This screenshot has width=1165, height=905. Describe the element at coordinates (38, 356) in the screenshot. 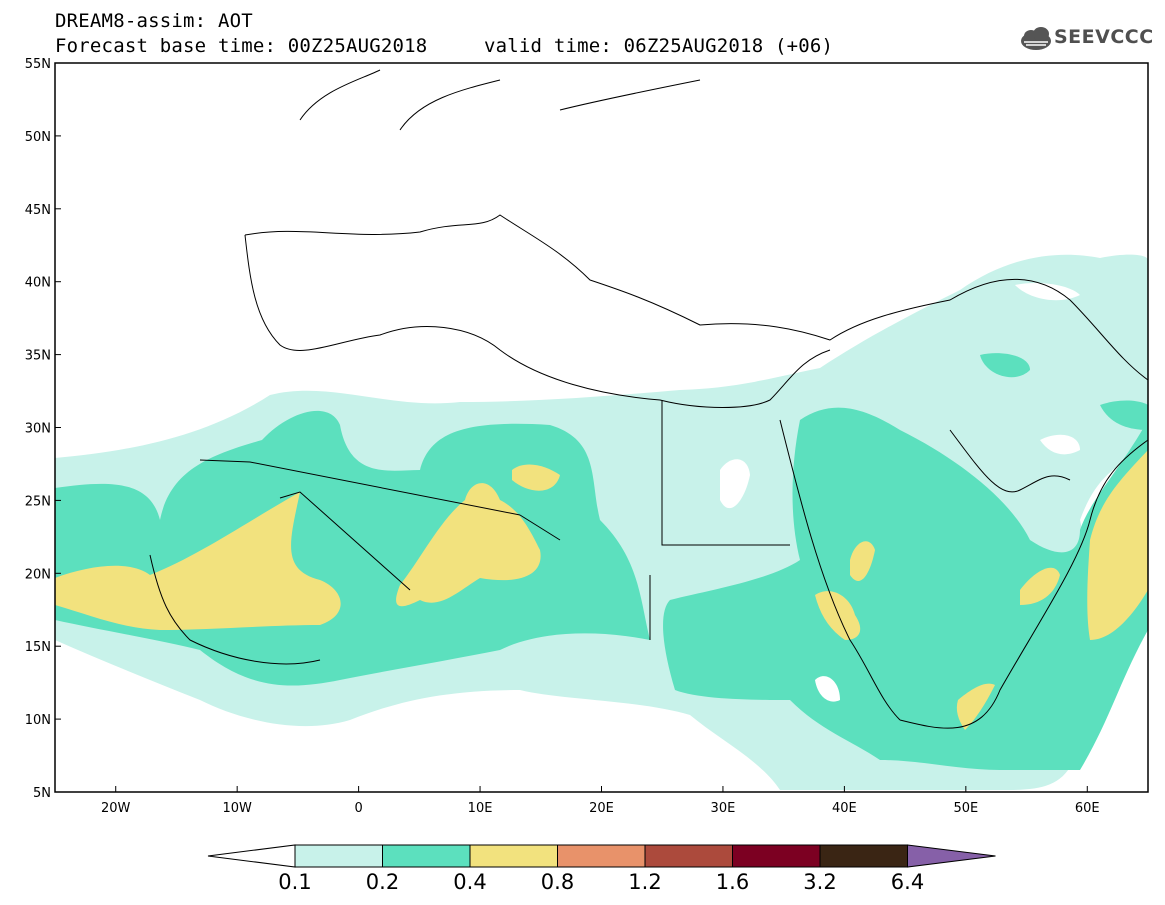

I see `lat-label: 35N` at that location.